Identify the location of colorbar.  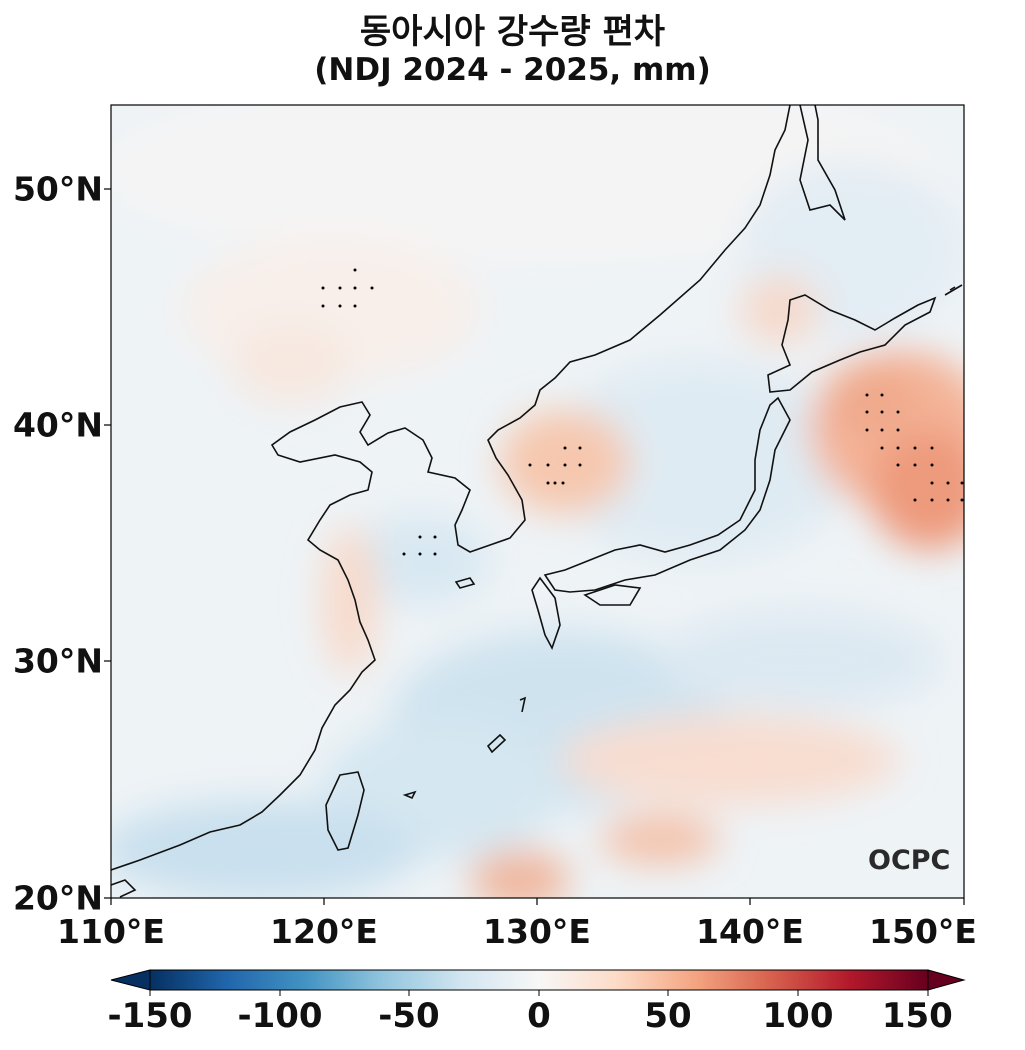
(538, 982).